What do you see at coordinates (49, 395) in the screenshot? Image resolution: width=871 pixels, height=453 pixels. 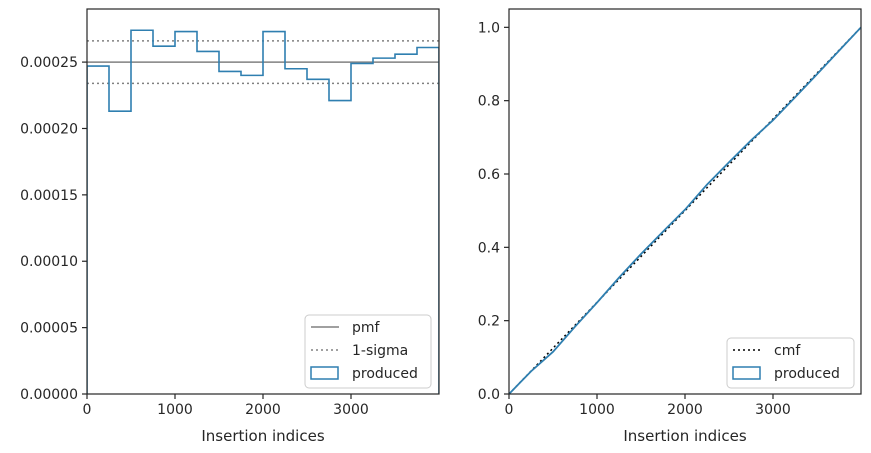 I see `y-tick-label: 0.00000` at bounding box center [49, 395].